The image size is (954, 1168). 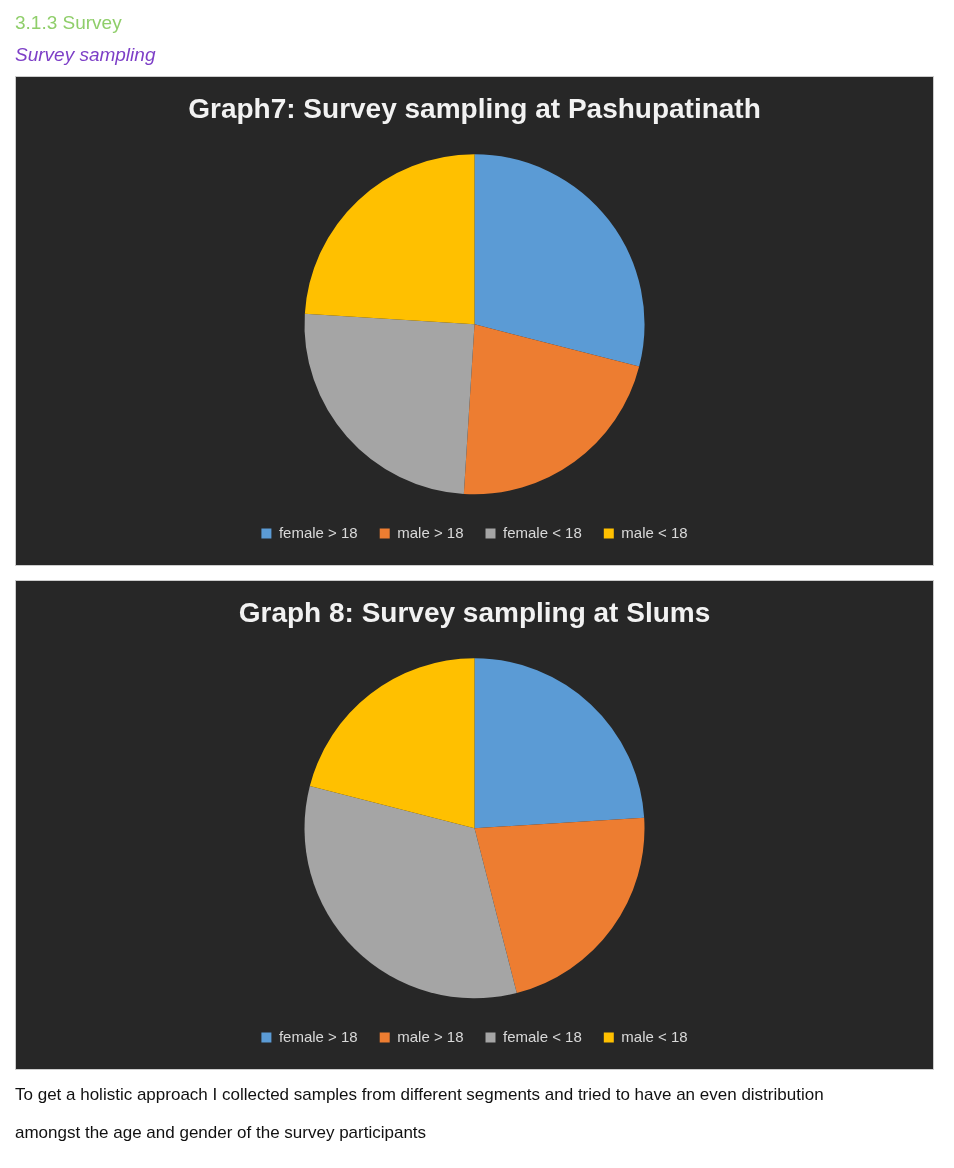 What do you see at coordinates (420, 1114) in the screenshot?
I see `text: To get a holistic approach I collected samples from different segments and tried to have an even distribution amongst the age and gender of the survey participants` at bounding box center [420, 1114].